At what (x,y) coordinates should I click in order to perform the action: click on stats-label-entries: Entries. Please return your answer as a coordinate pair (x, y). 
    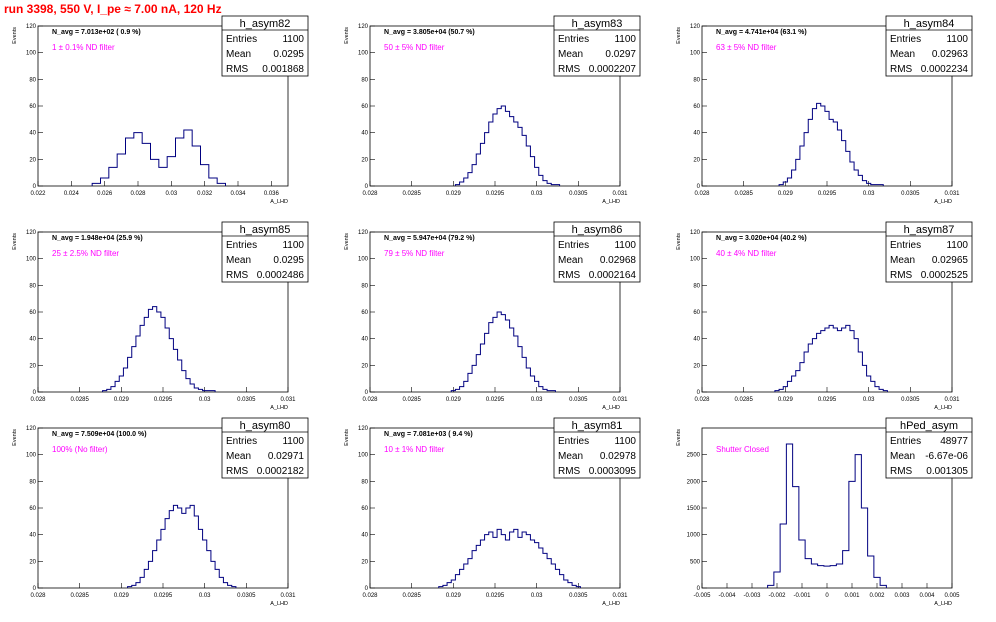
    Looking at the image, I should click on (241, 245).